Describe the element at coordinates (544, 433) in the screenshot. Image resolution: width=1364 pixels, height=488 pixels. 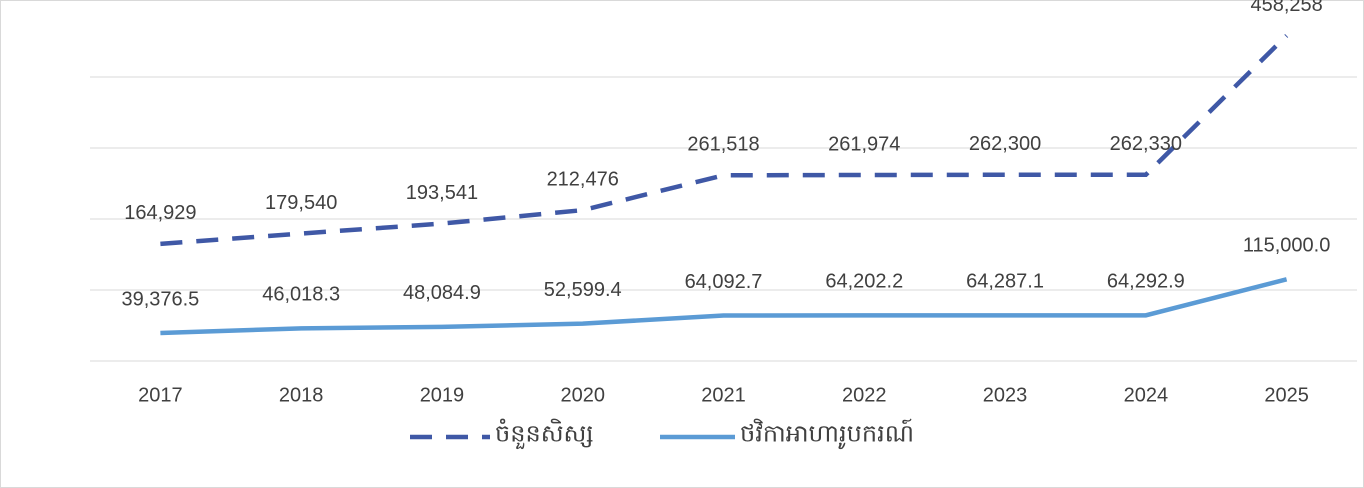
I see `legend-label: ចំនួនសិស្ស` at that location.